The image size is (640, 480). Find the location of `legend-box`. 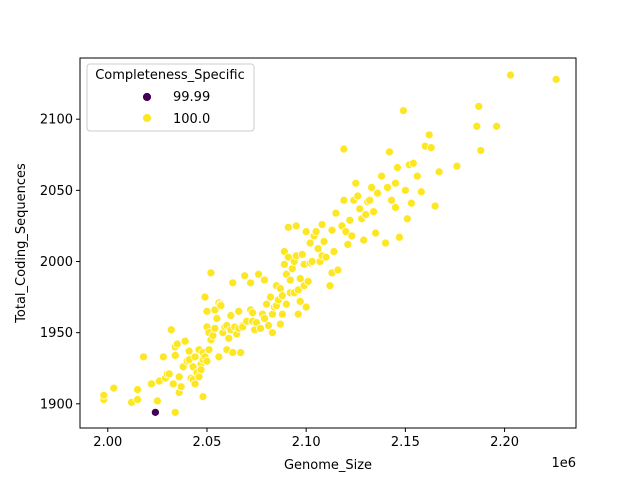

legend-box is located at coordinates (170, 97).